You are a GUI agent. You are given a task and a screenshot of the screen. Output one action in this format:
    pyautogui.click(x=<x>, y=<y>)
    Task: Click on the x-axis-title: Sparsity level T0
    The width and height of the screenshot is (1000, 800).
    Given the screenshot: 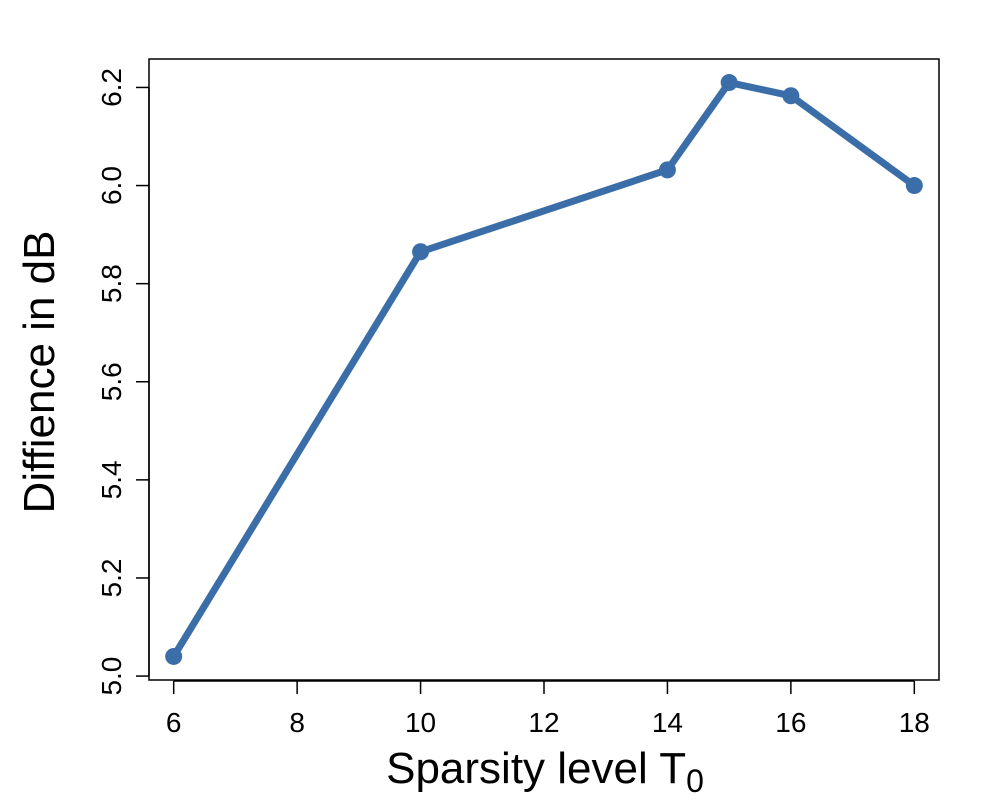 What is the action you would take?
    pyautogui.click(x=545, y=771)
    